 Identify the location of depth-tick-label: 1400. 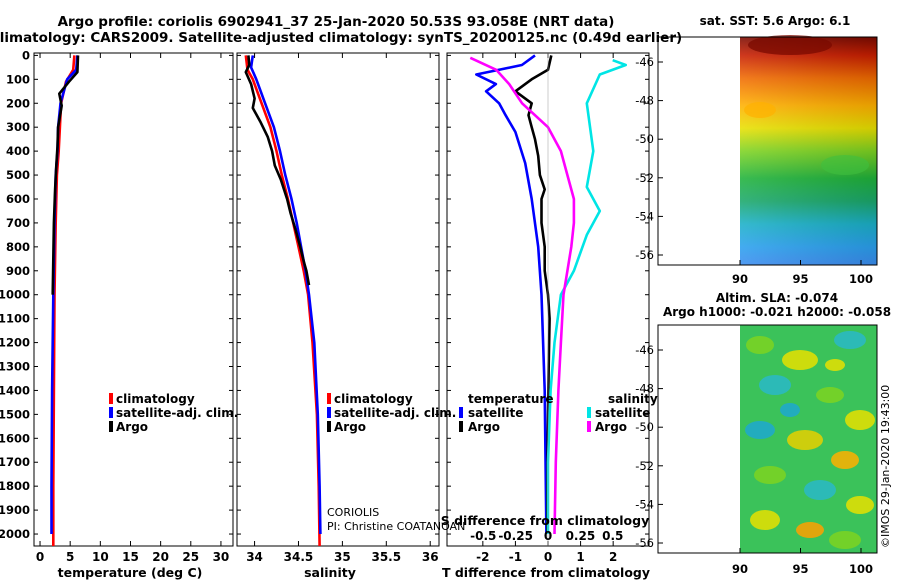
(15, 390).